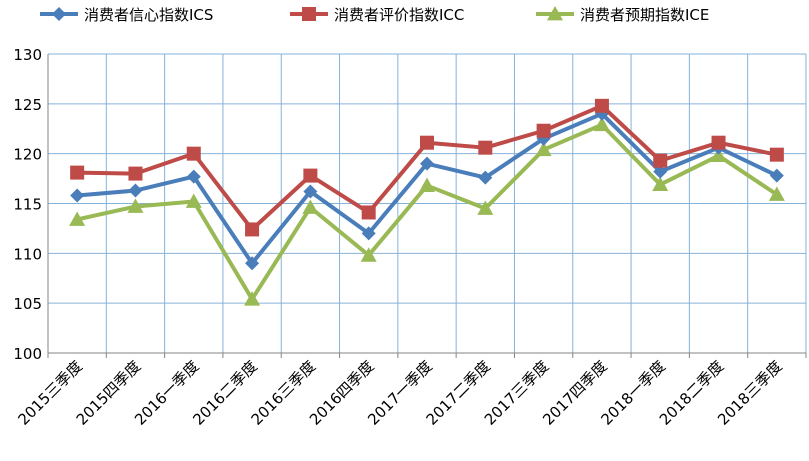  What do you see at coordinates (27, 105) in the screenshot?
I see `y-tick-label: 125` at bounding box center [27, 105].